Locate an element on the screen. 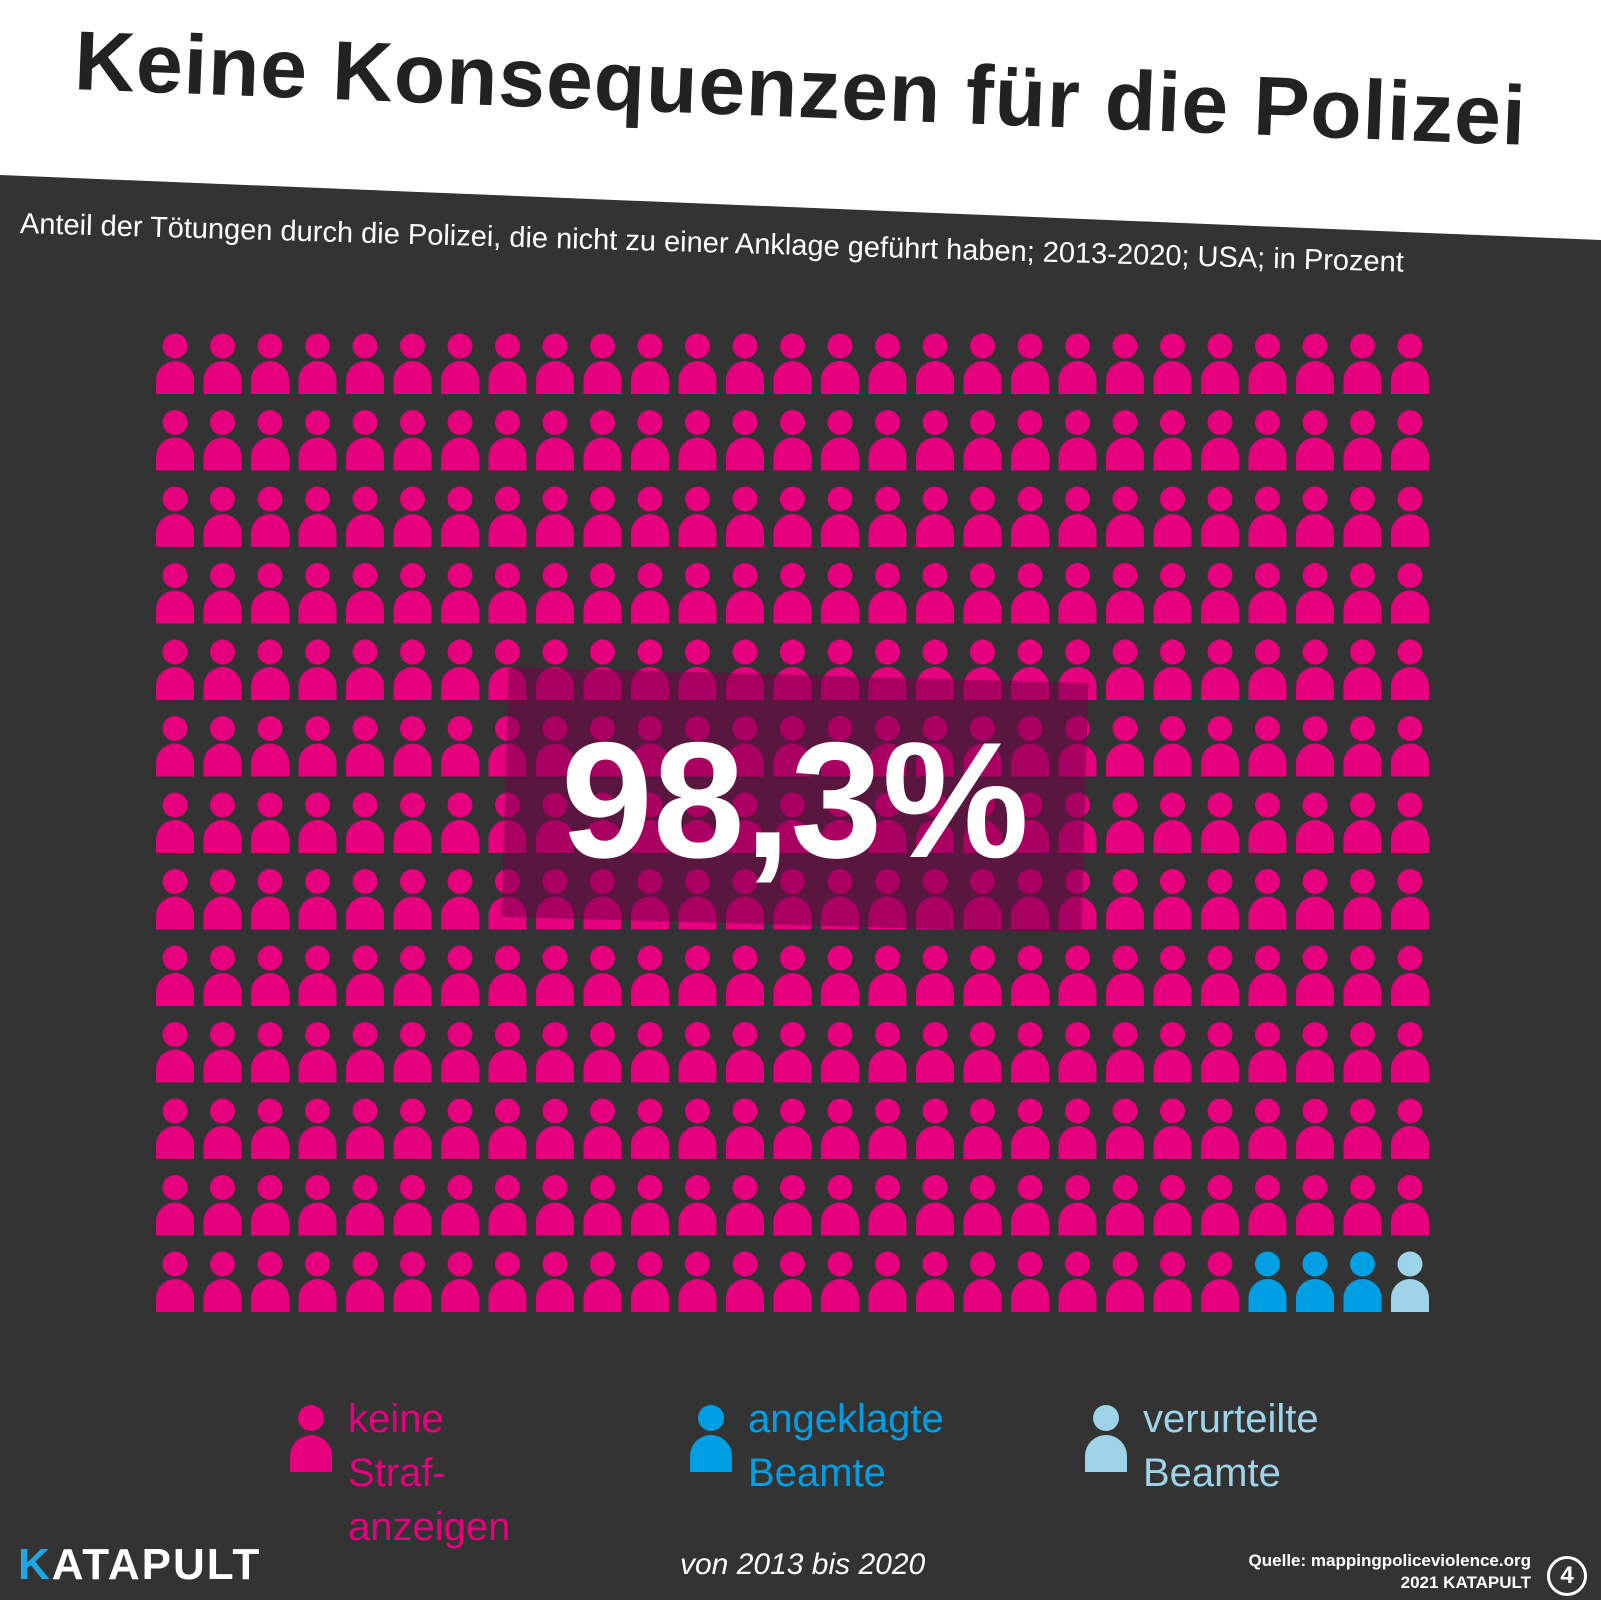 The height and width of the screenshot is (1600, 1601). legend-convicted-line1: verurteilte is located at coordinates (1231, 1419).